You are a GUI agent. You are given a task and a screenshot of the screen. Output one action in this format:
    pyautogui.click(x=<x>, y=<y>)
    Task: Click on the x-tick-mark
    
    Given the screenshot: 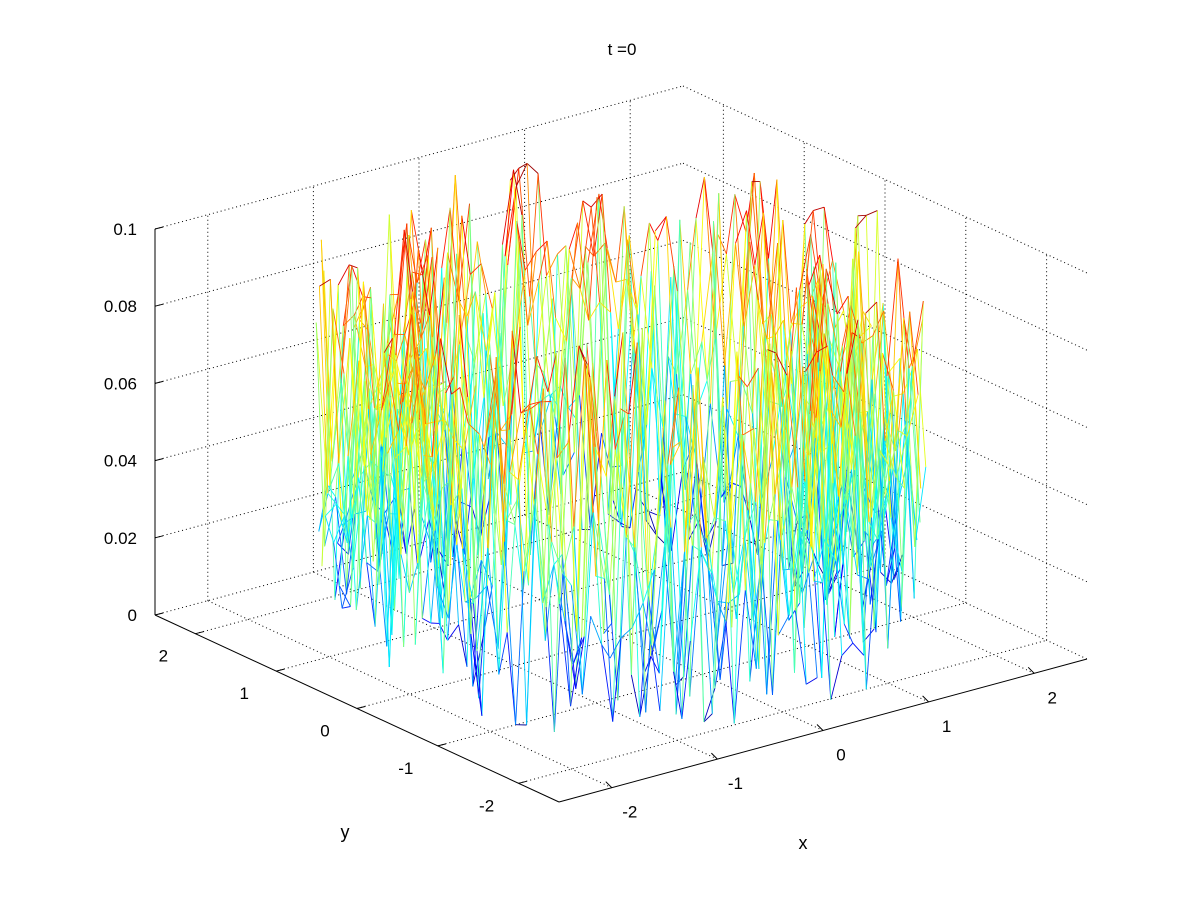 What is the action you would take?
    pyautogui.click(x=1031, y=670)
    